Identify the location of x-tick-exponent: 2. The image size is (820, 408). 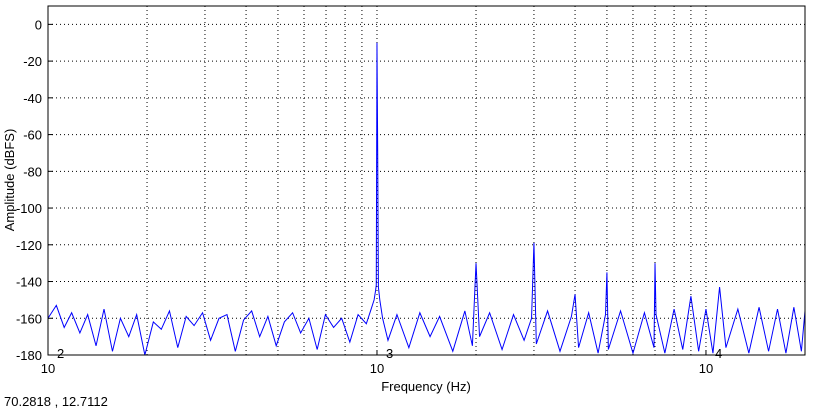
(60, 353).